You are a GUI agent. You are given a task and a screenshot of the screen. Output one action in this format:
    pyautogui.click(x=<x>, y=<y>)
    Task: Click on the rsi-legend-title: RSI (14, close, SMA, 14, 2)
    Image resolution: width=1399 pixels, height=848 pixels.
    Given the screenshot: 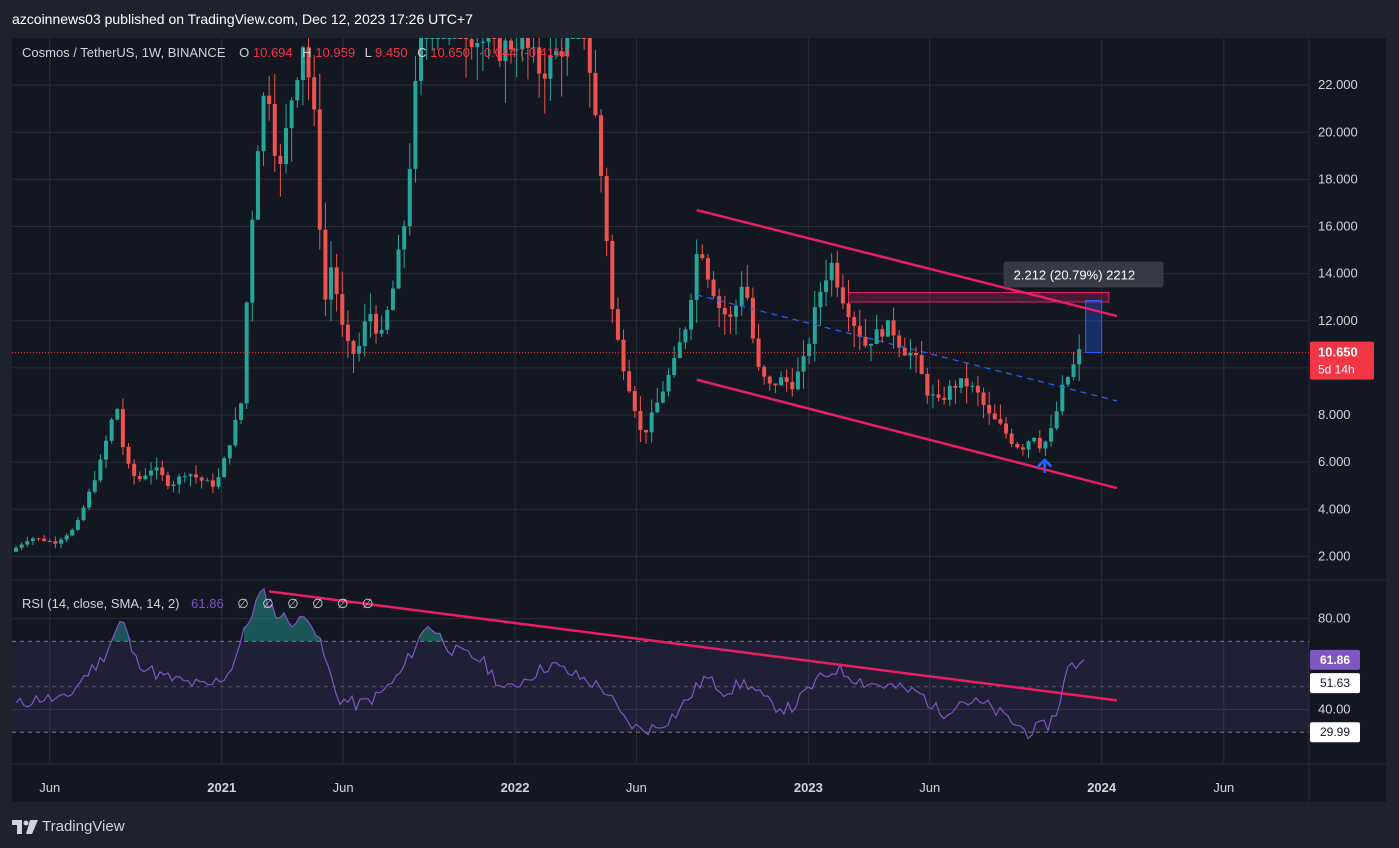 What is the action you would take?
    pyautogui.click(x=101, y=603)
    